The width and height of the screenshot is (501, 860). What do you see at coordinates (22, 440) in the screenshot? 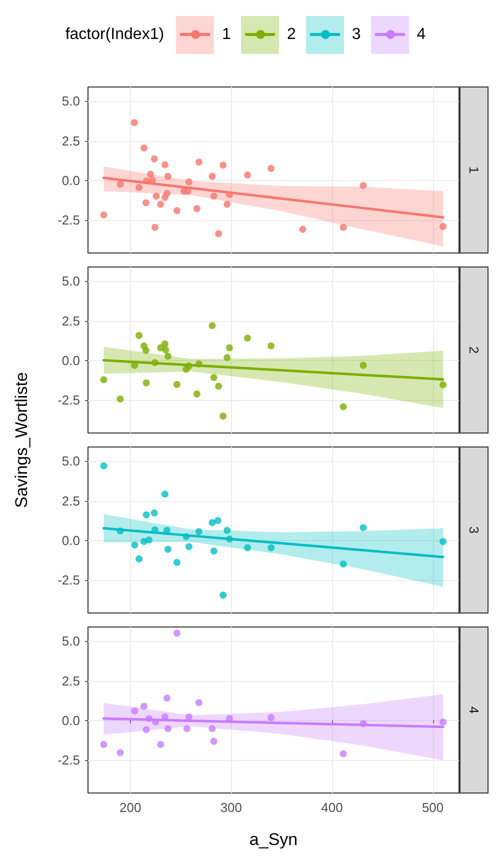
I see `y-axis-title: Savings_Wortliste` at bounding box center [22, 440].